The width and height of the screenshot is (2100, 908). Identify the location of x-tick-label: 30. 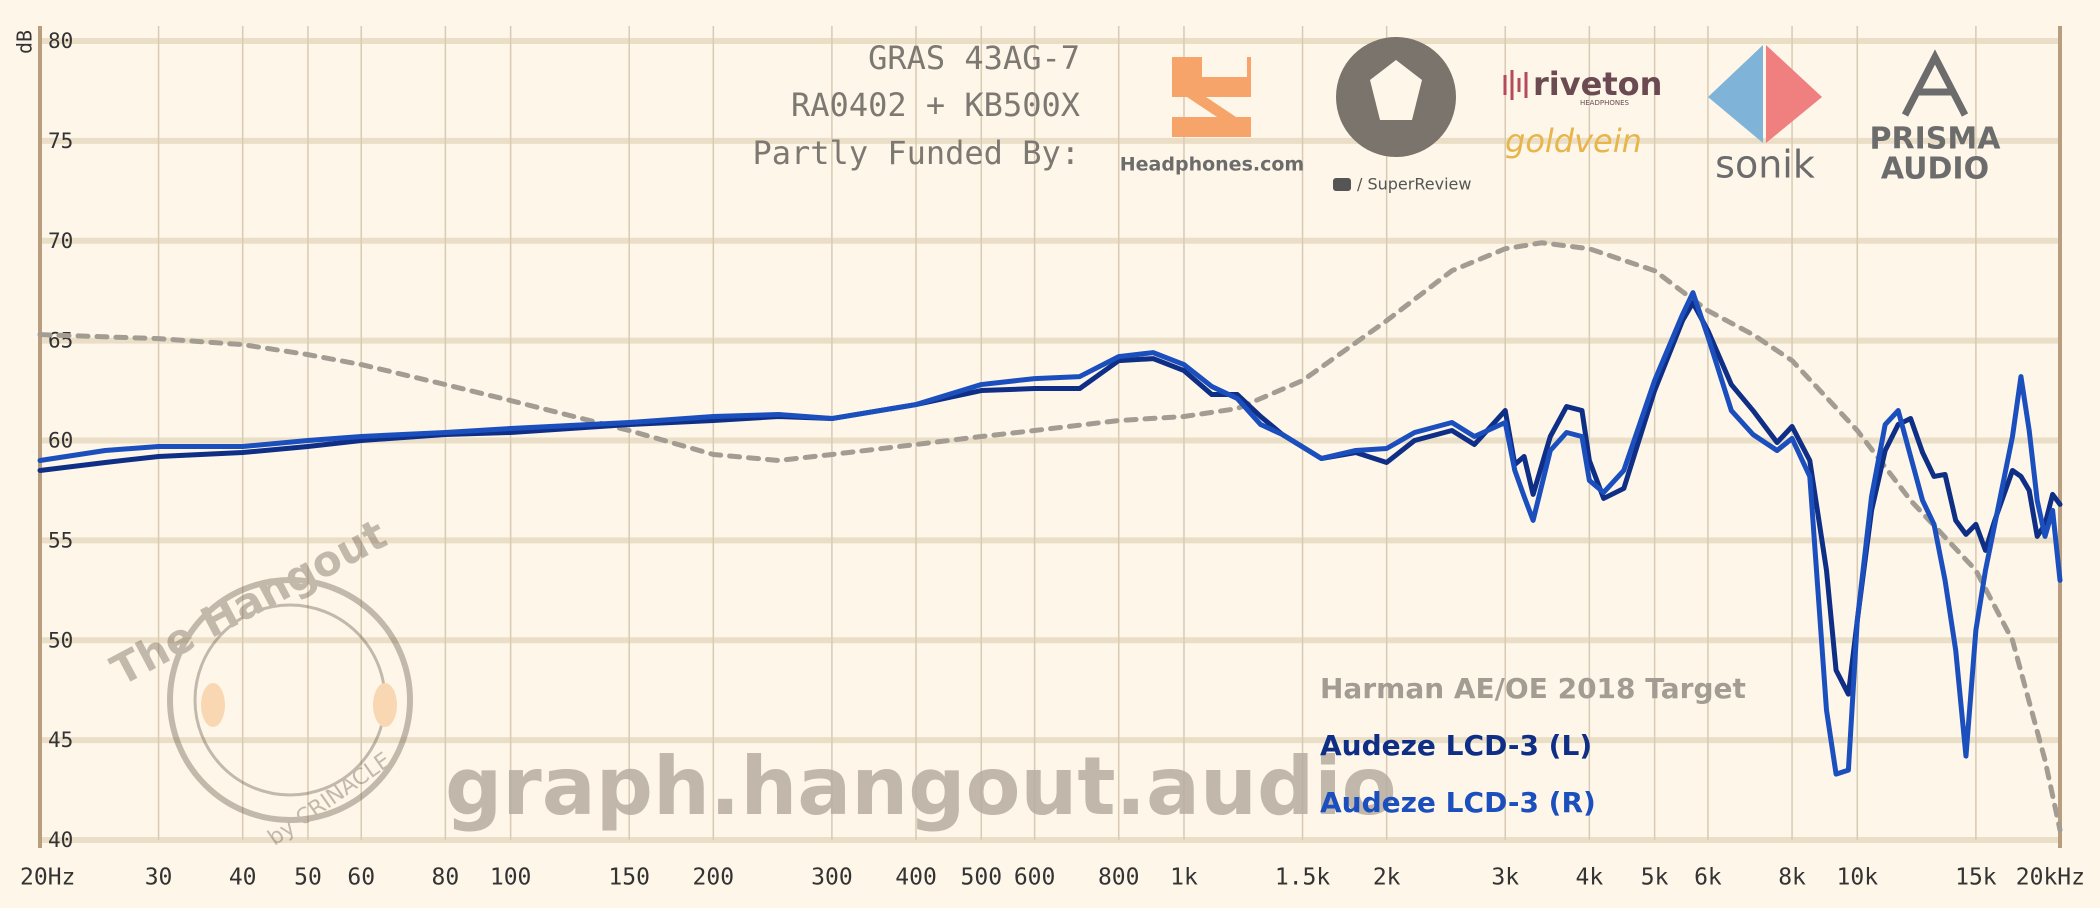
(159, 878).